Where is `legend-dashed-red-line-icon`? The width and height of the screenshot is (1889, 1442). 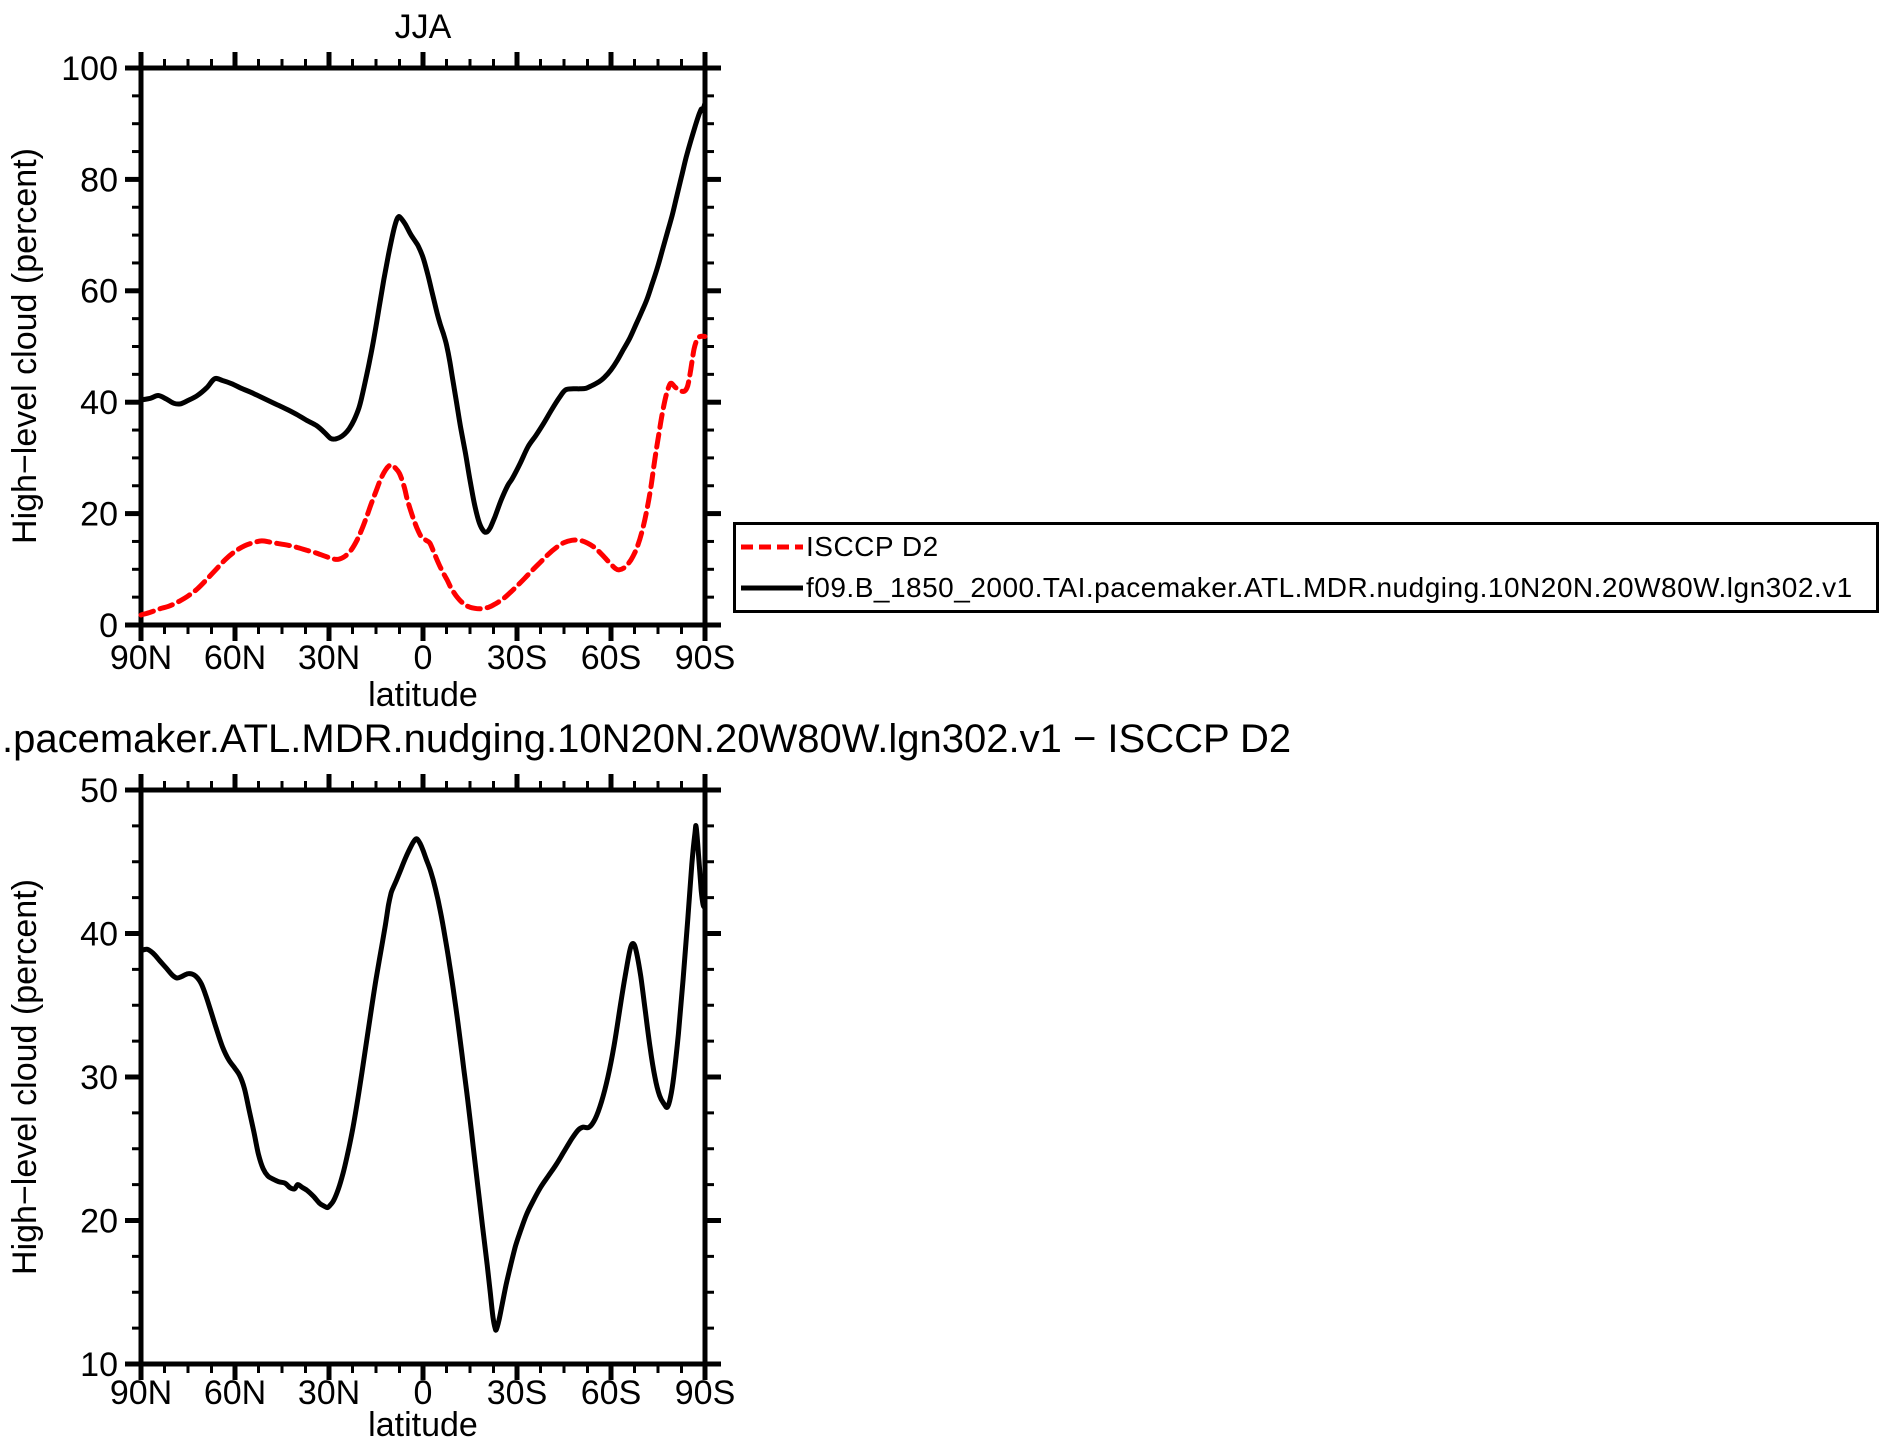 legend-dashed-red-line-icon is located at coordinates (772, 547).